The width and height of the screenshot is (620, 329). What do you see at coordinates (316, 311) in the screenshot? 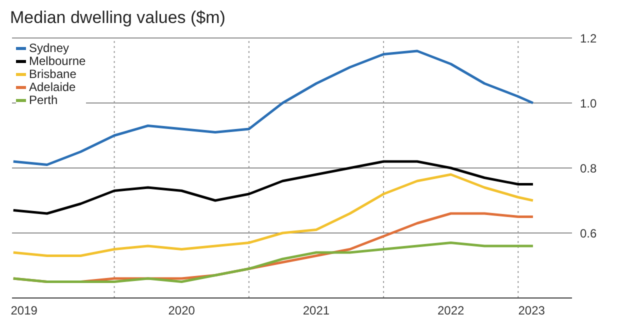
I see `x-tick-label: 2021` at bounding box center [316, 311].